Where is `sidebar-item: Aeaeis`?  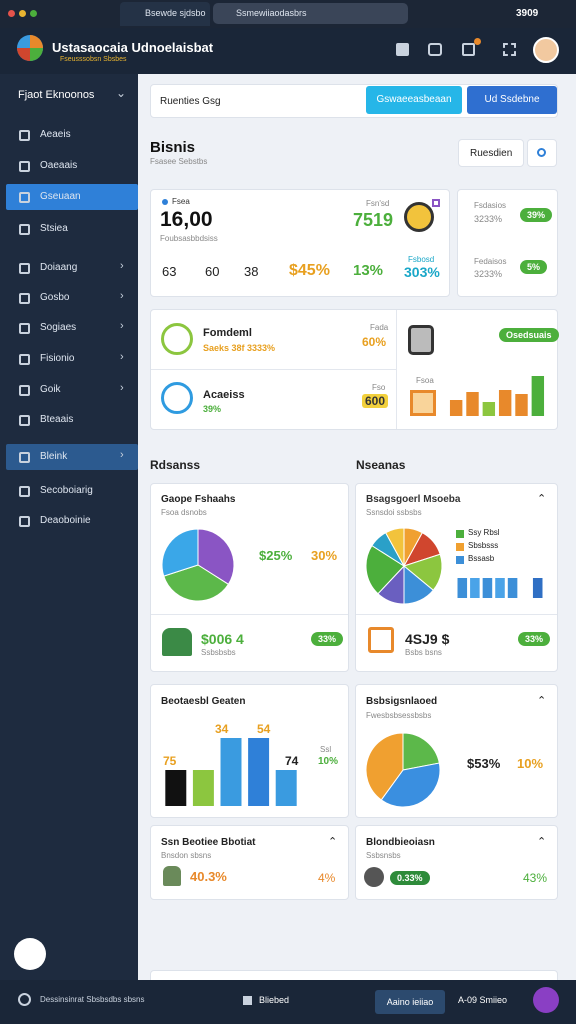 sidebar-item: Aeaeis is located at coordinates (55, 134).